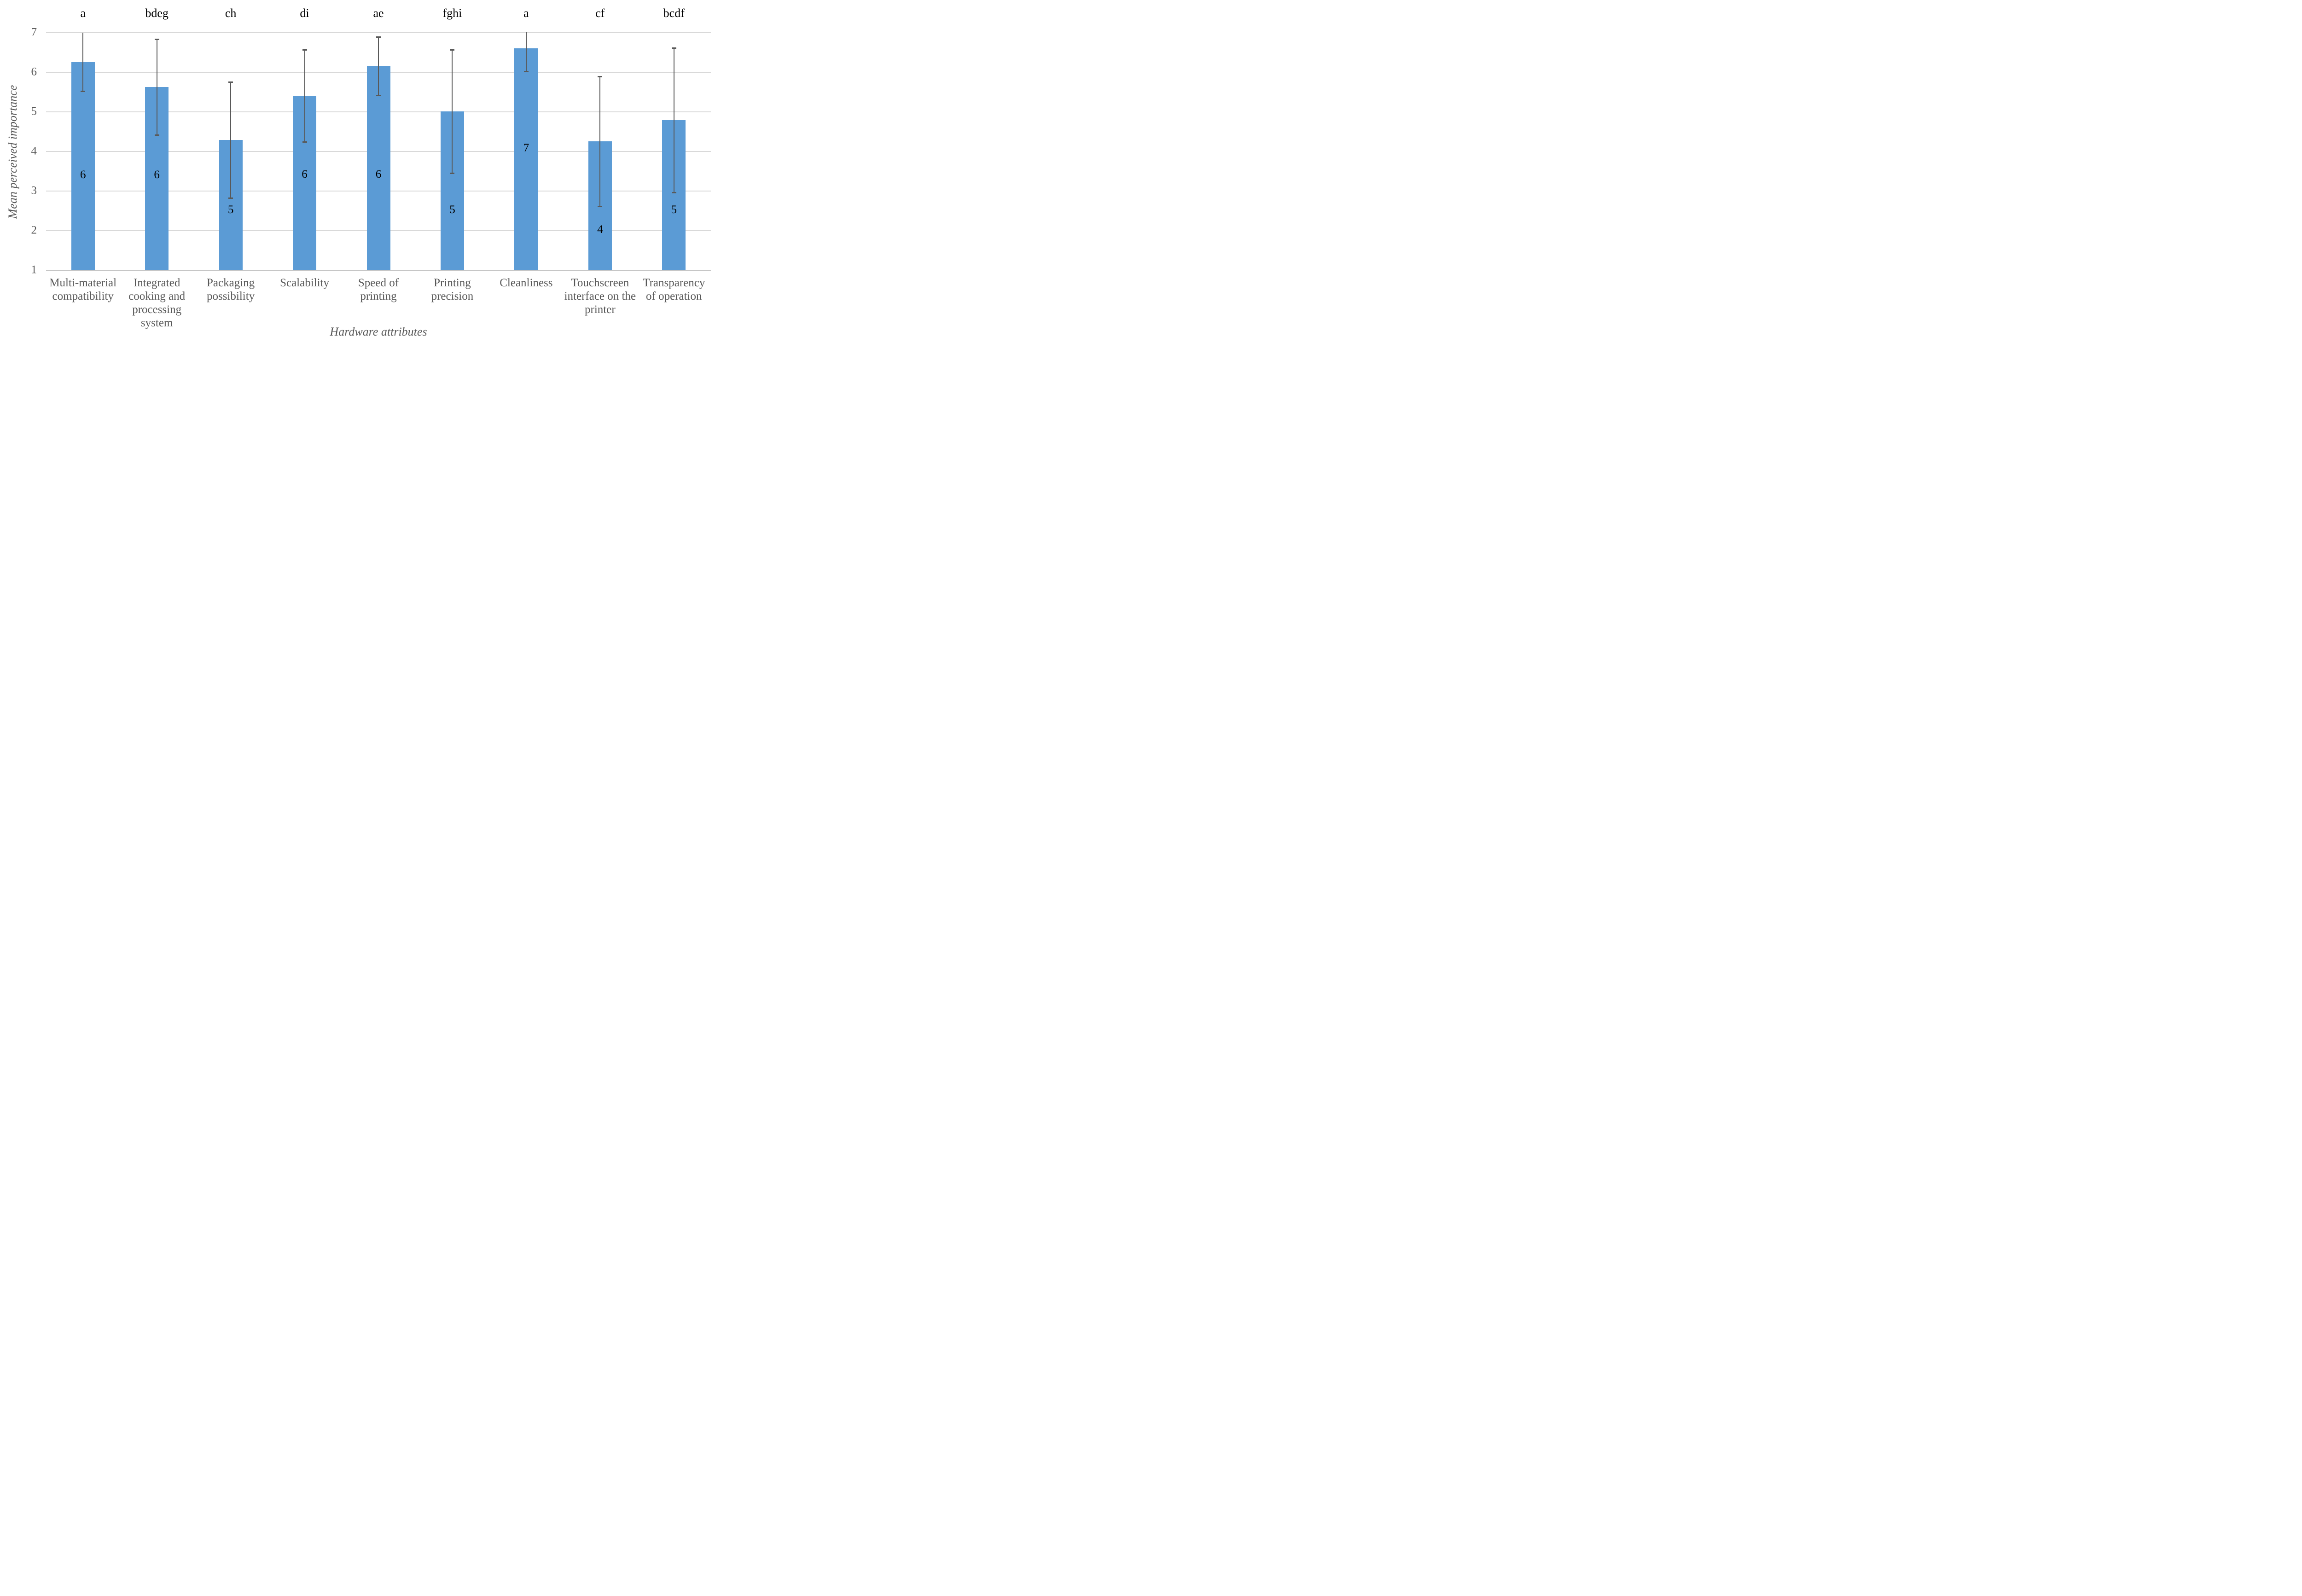  Describe the element at coordinates (526, 148) in the screenshot. I see `bar-value-label: 7` at that location.